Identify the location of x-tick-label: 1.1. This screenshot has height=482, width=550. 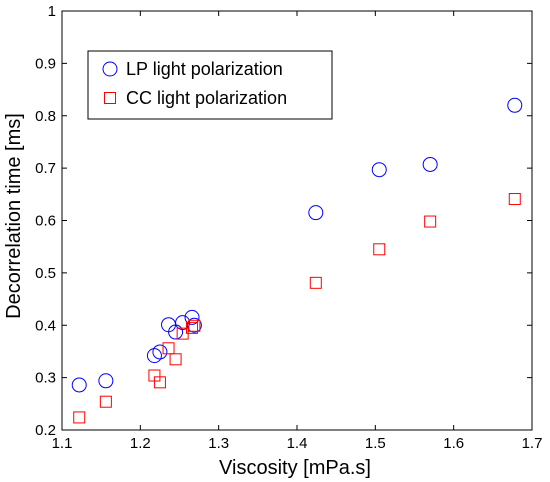
(62, 443).